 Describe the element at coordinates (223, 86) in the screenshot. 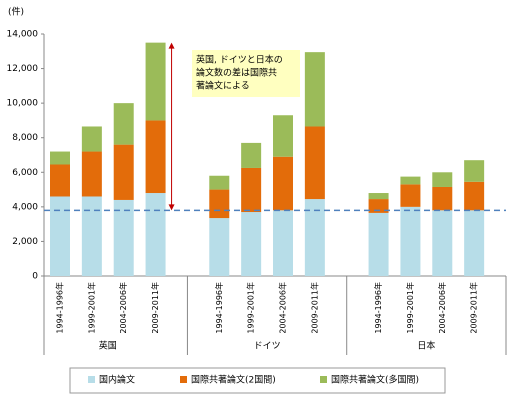

I see `annotation-text: 著論文による` at that location.